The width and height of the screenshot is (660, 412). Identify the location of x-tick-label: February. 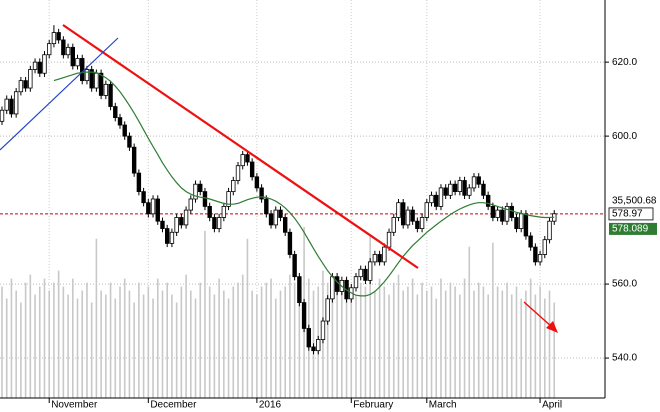
(373, 405).